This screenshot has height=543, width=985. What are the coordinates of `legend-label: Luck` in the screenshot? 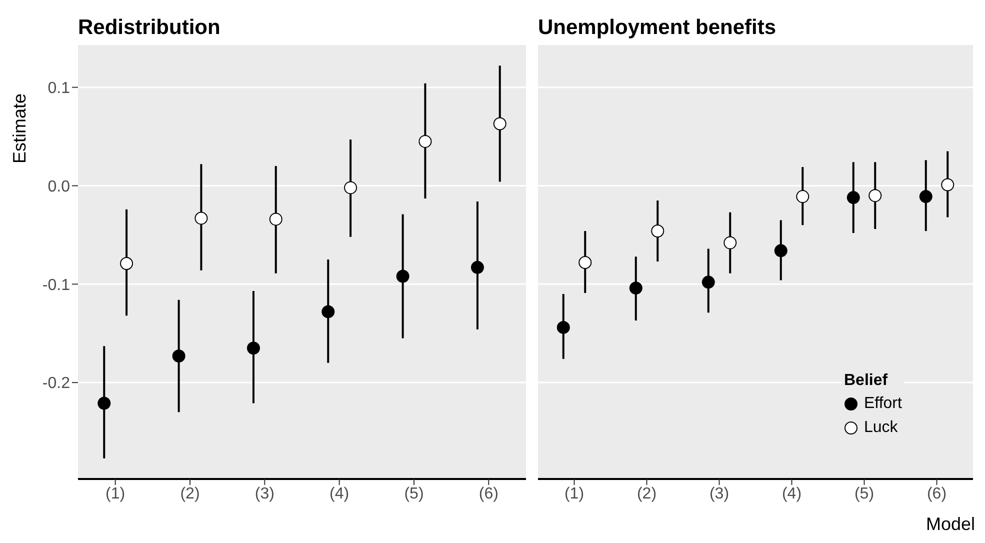 It's located at (881, 428).